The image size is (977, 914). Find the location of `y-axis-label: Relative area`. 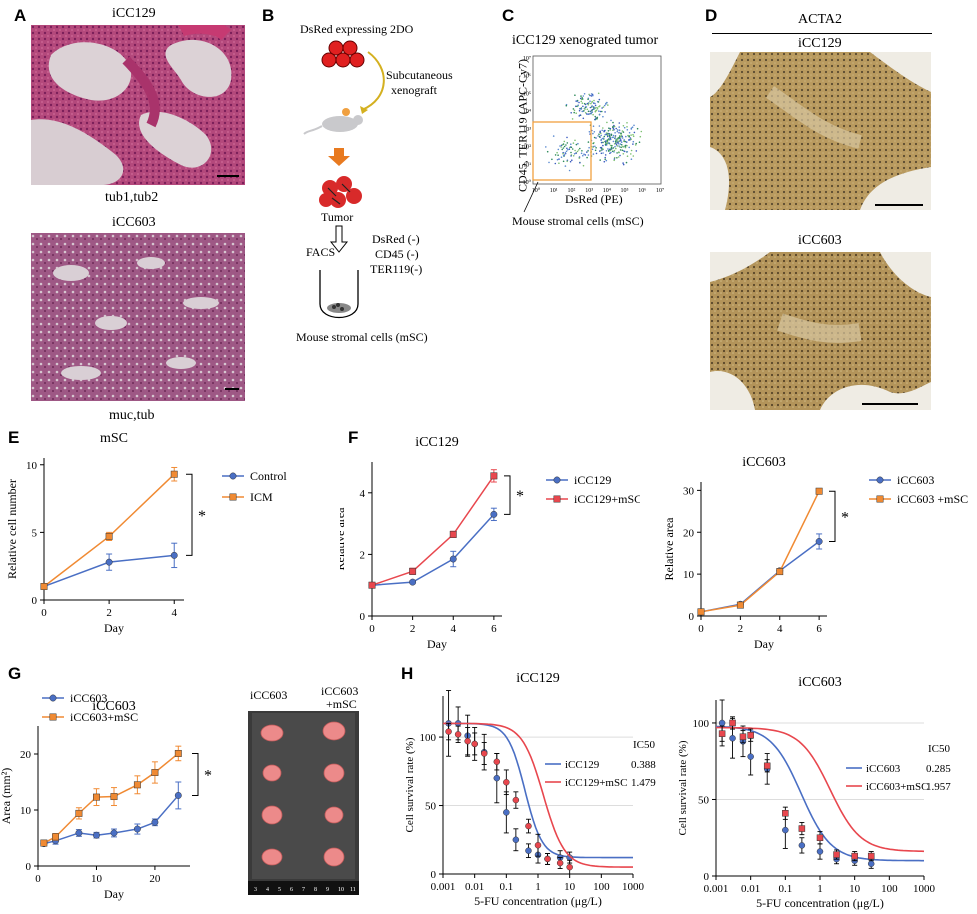

y-axis-label: Relative area is located at coordinates (343, 539).